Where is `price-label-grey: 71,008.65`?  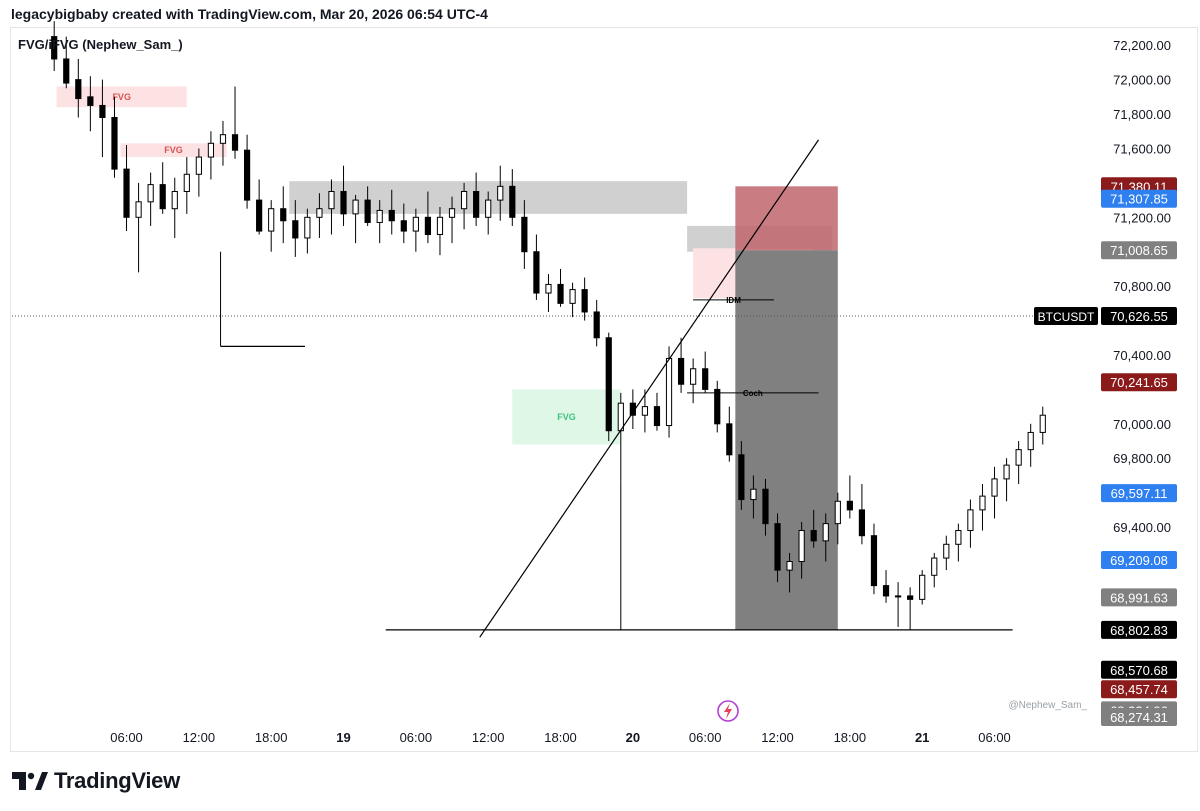
price-label-grey: 71,008.65 is located at coordinates (1139, 250).